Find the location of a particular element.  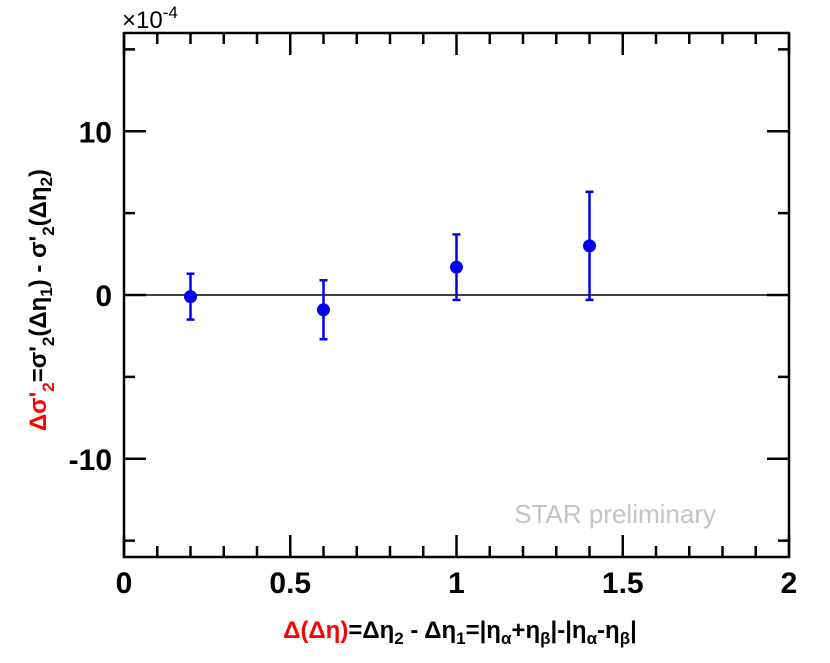

y-multiplier-label: ×10⁻⁴ is located at coordinates (150, 18).